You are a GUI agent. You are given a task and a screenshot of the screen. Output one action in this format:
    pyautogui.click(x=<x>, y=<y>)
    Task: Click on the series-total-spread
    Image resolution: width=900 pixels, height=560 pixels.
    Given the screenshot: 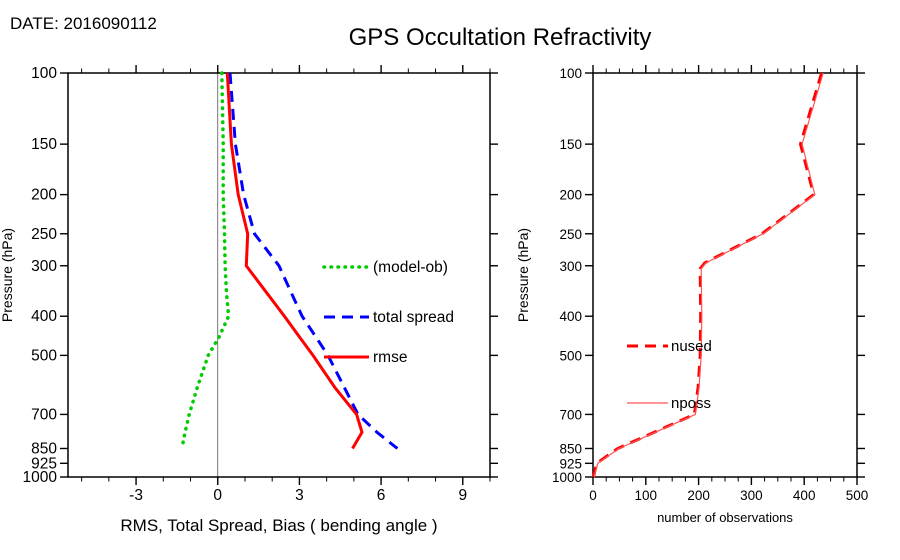 What is the action you would take?
    pyautogui.click(x=313, y=261)
    